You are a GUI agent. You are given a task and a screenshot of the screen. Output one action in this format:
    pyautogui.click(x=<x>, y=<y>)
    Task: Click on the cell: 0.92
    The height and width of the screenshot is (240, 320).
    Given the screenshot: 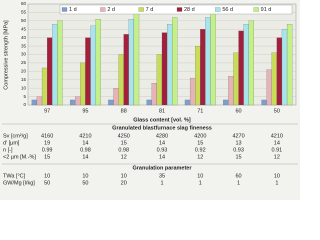 What is the action you would take?
    pyautogui.click(x=200, y=150)
    